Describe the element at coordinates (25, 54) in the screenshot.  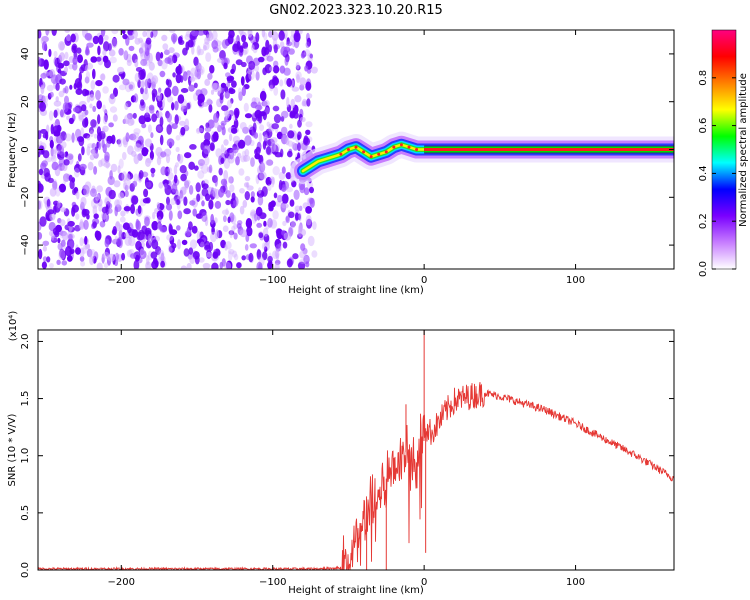
I see `y-tick-label: 40` at that location.